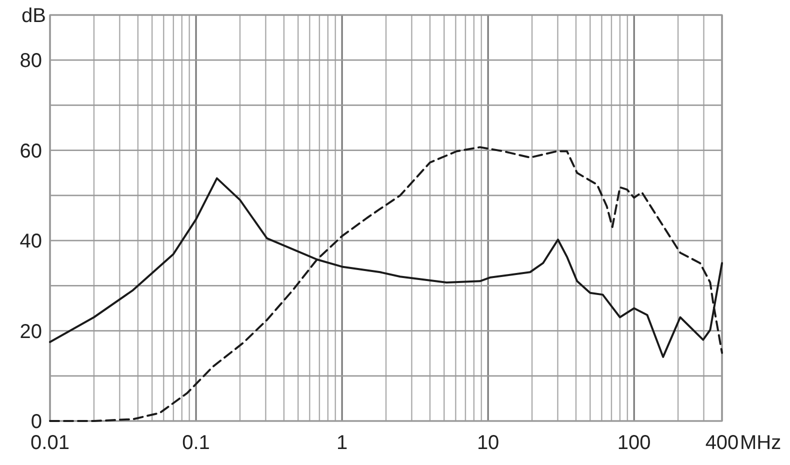  I want to click on x-tick-label: 0.1, so click(196, 443).